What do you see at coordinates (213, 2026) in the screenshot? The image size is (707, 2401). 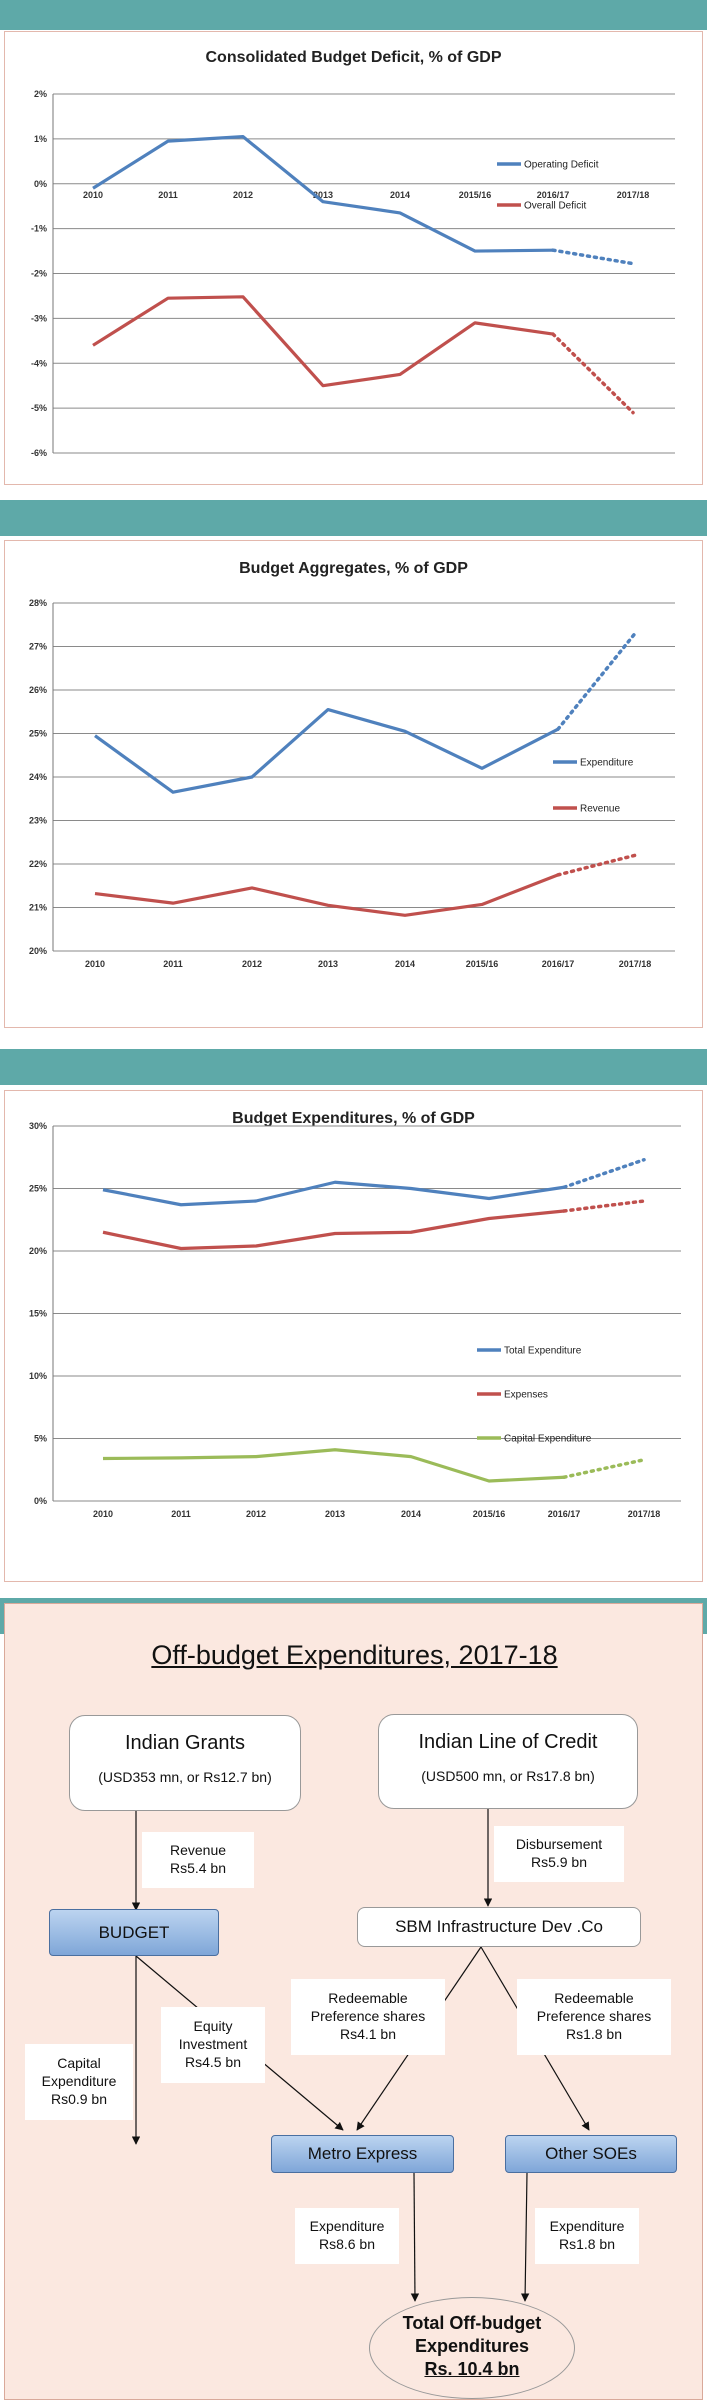 I see `equity-investment-line1: Equity` at bounding box center [213, 2026].